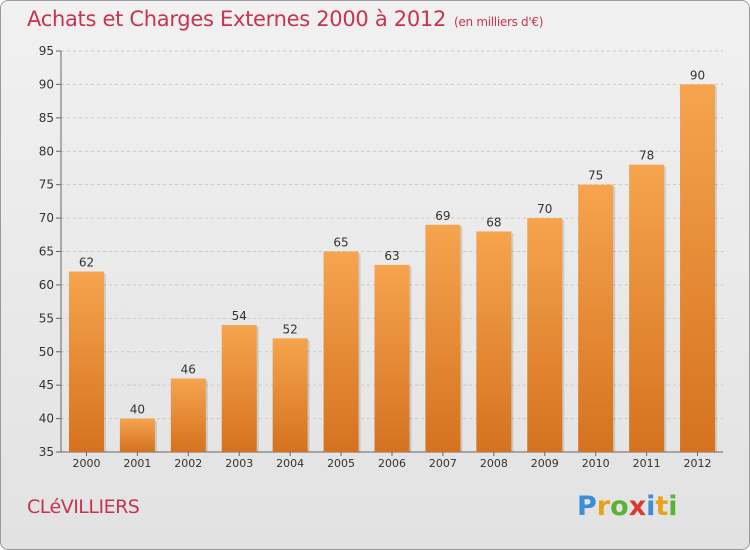 The height and width of the screenshot is (550, 750). Describe the element at coordinates (545, 335) in the screenshot. I see `bar-2009` at that location.